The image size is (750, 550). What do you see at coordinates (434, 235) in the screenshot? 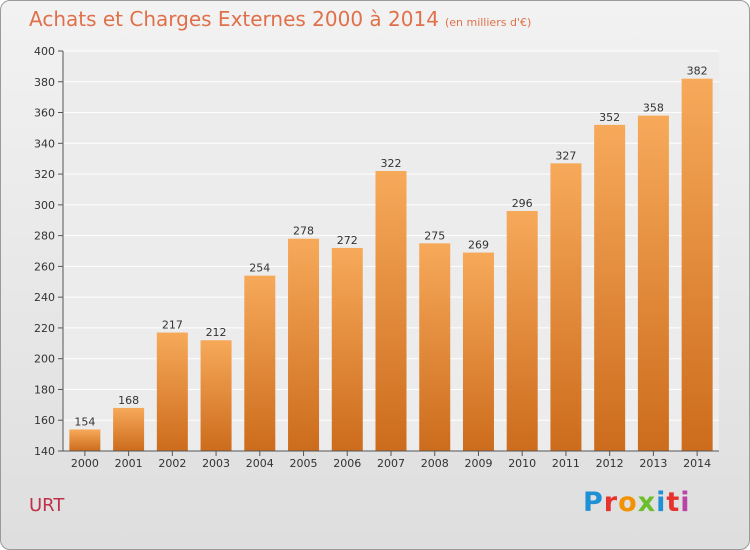
I see `data-label: 275` at bounding box center [434, 235].